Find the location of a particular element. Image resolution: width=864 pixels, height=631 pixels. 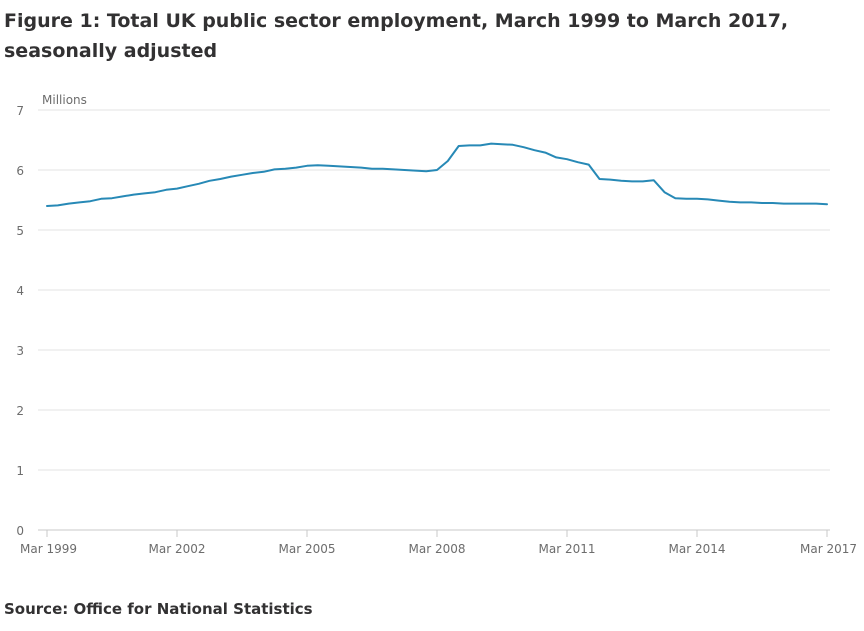

x-tick-label: Mar 2014 is located at coordinates (697, 549).